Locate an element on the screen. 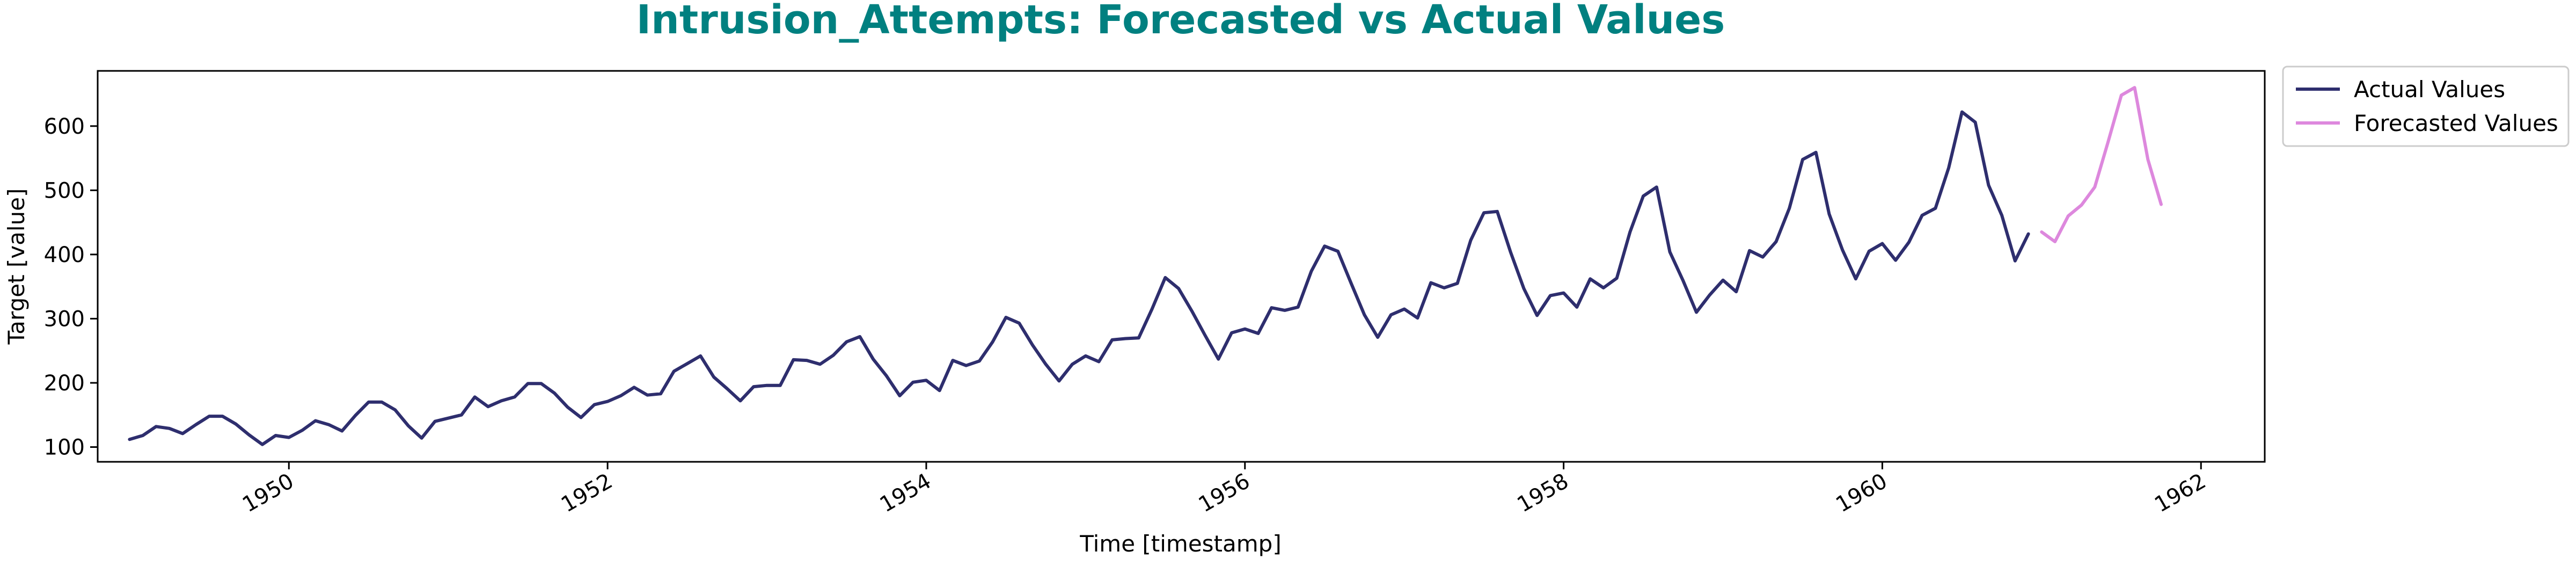  y-tick-label: 600 is located at coordinates (64, 126).